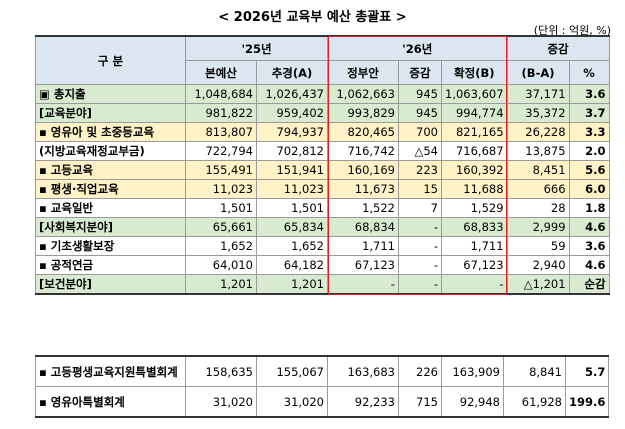 The height and width of the screenshot is (429, 625). Describe the element at coordinates (221, 371) in the screenshot. I see `cell: 158,635` at that location.